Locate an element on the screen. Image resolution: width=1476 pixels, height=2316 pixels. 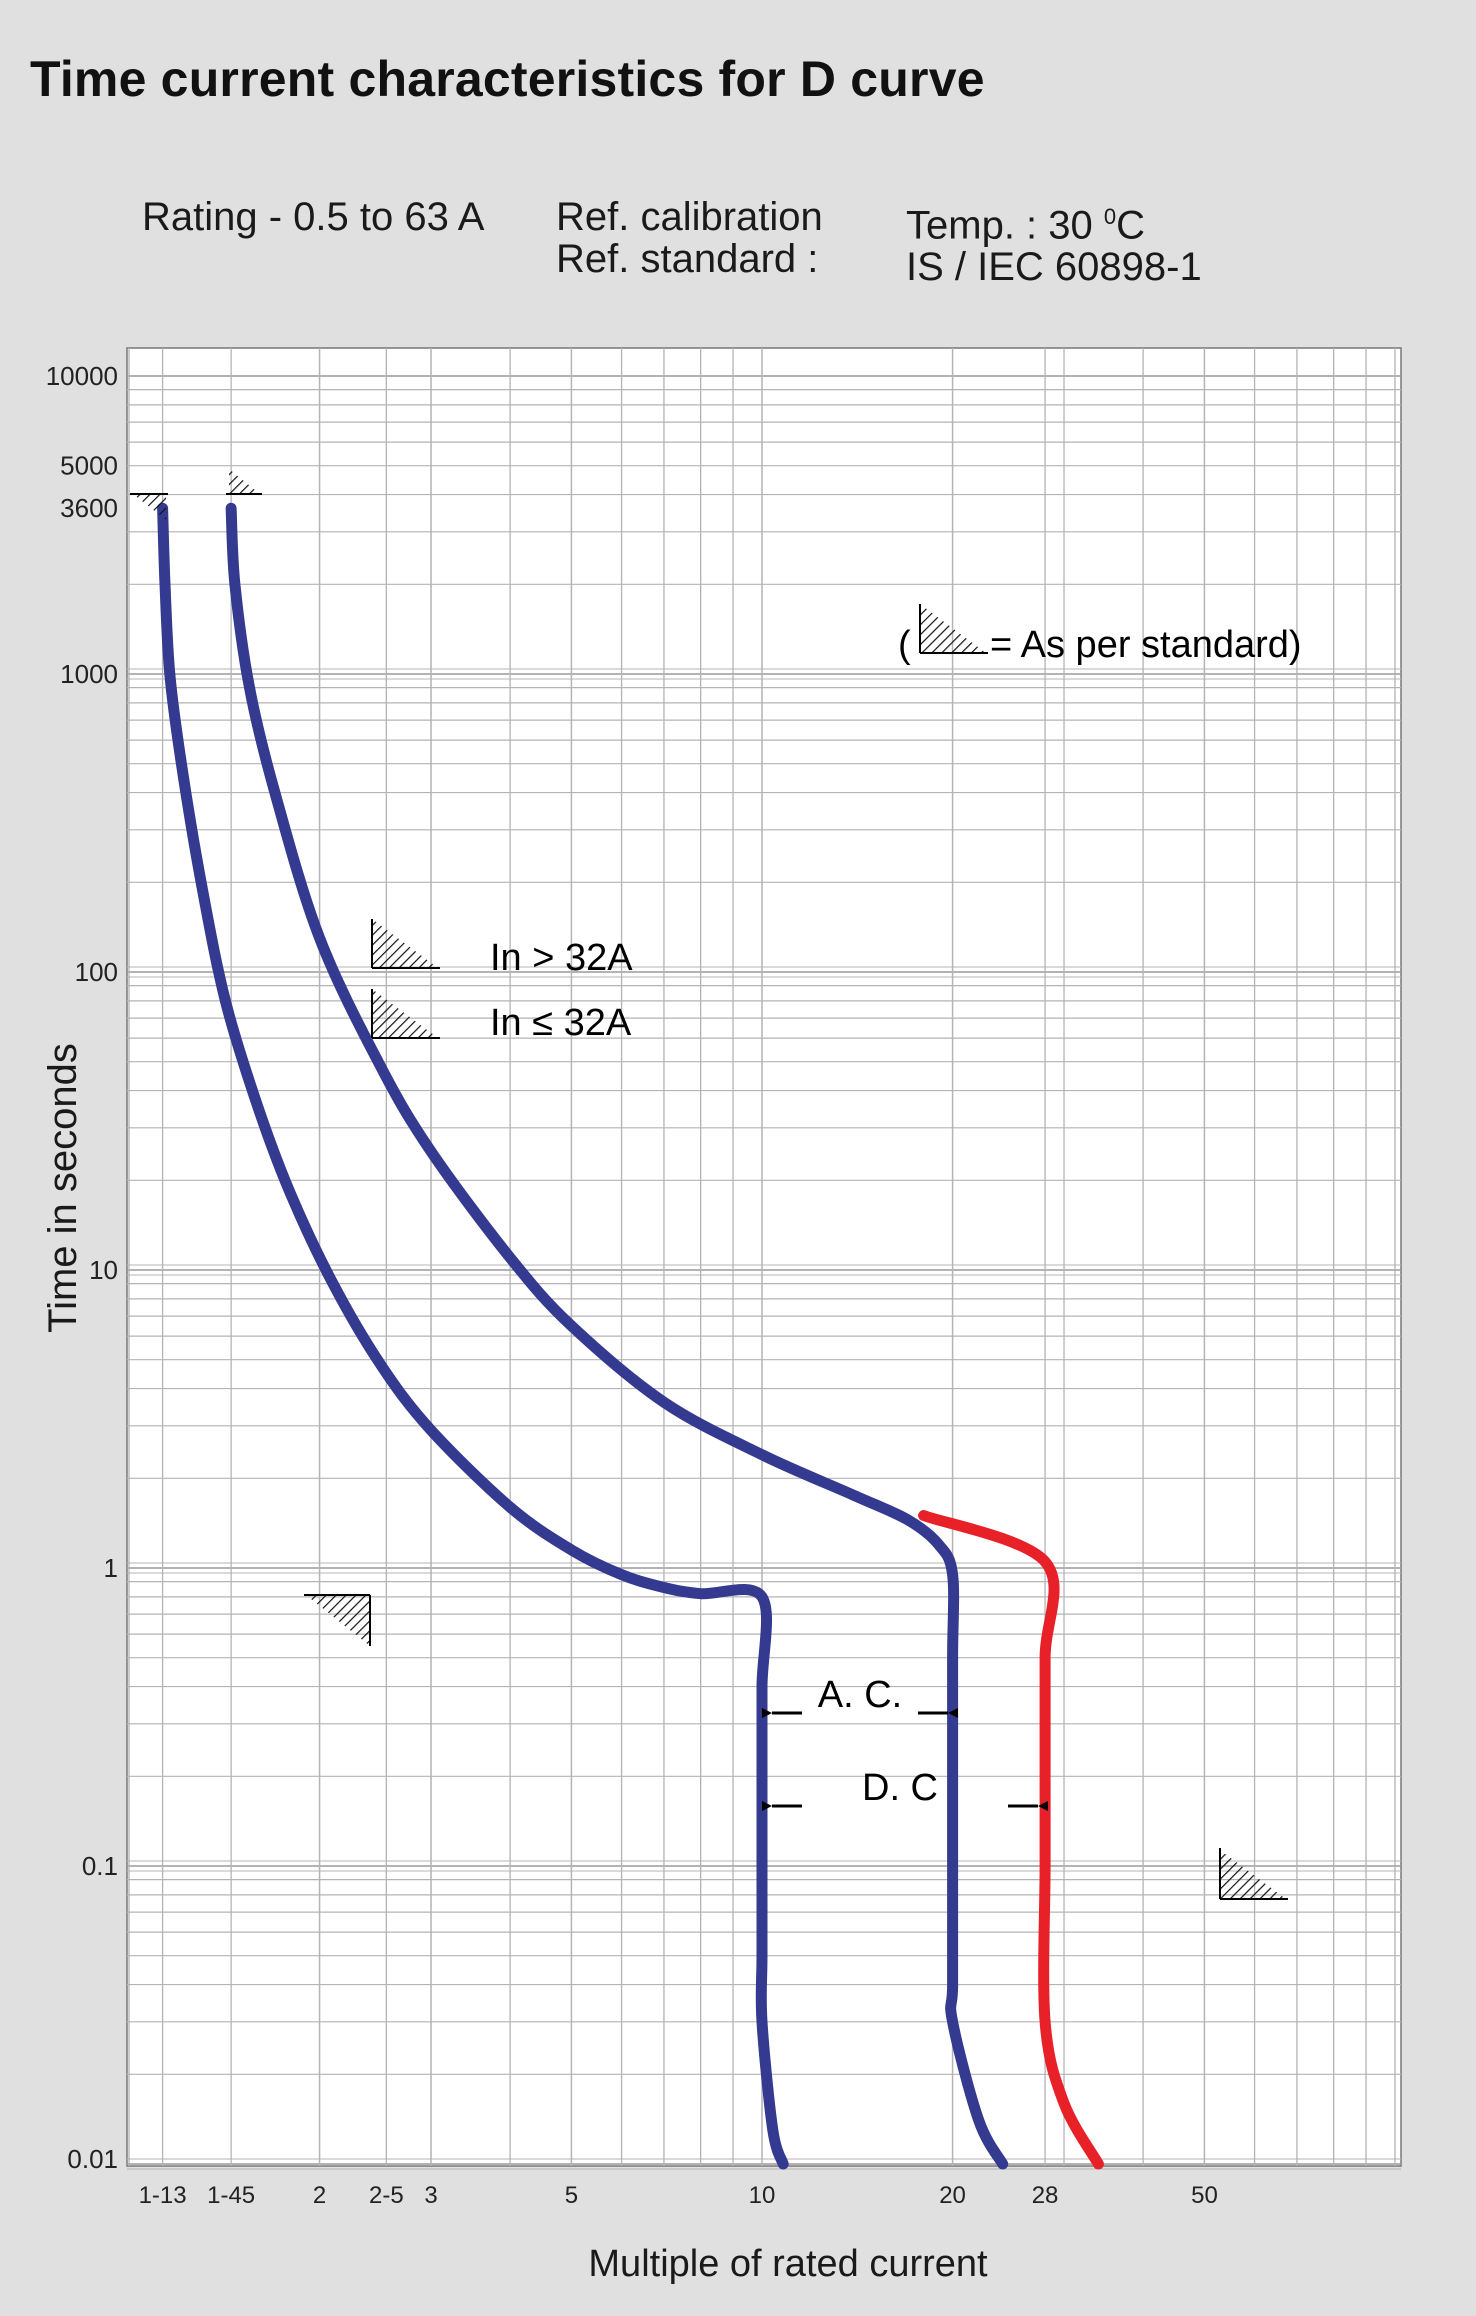
x-axis-label: Multiple of rated current is located at coordinates (788, 2264).